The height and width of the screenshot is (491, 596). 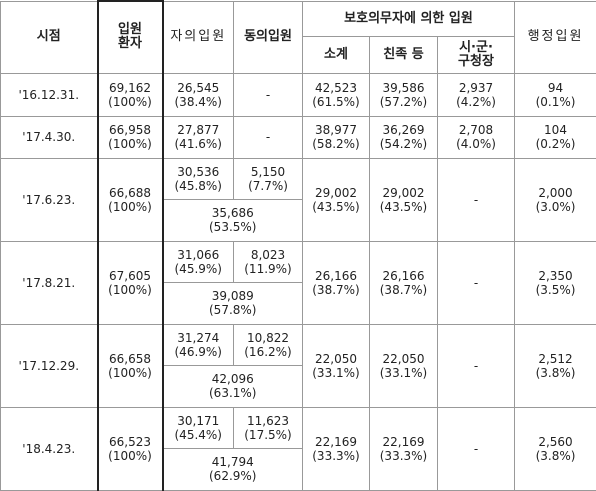 What do you see at coordinates (556, 456) in the screenshot?
I see `admin-cell-line: (3.8%)` at bounding box center [556, 456].